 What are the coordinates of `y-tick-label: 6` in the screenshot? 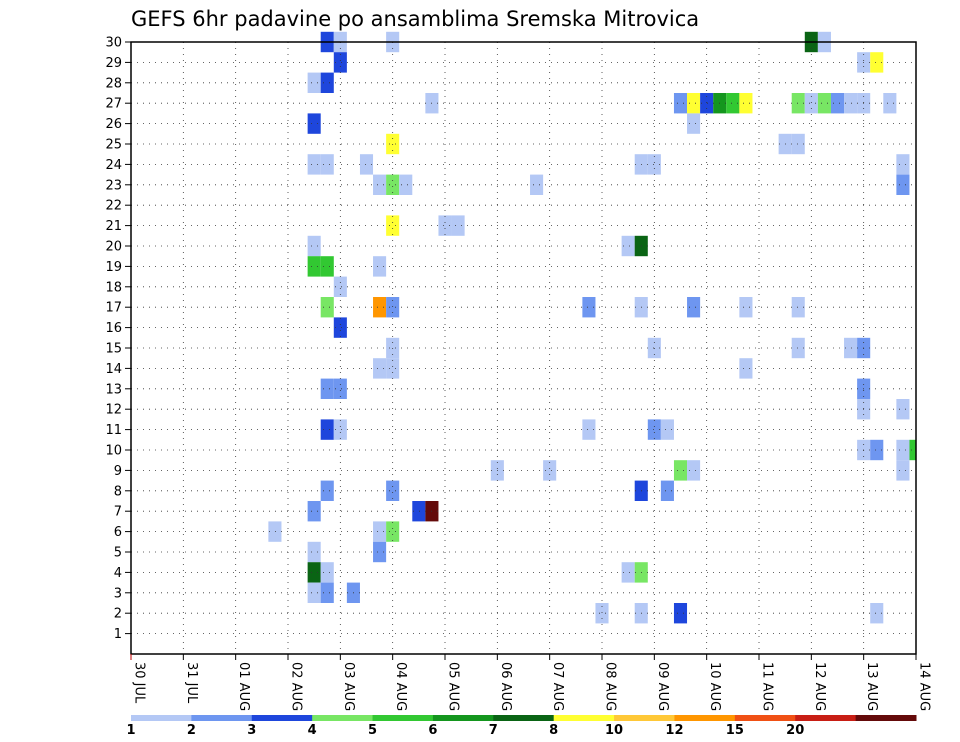 It's located at (118, 532).